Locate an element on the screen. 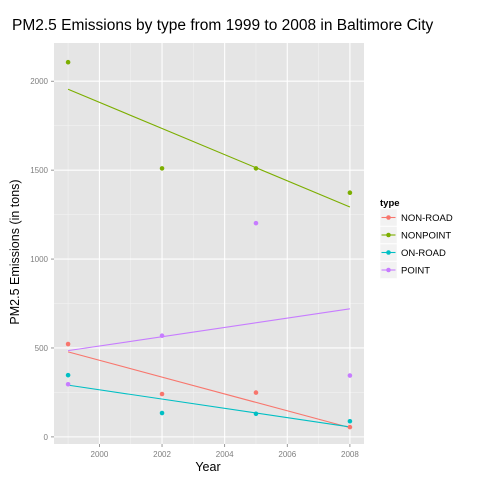 The width and height of the screenshot is (480, 485). trend-line-non-road is located at coordinates (209, 390).